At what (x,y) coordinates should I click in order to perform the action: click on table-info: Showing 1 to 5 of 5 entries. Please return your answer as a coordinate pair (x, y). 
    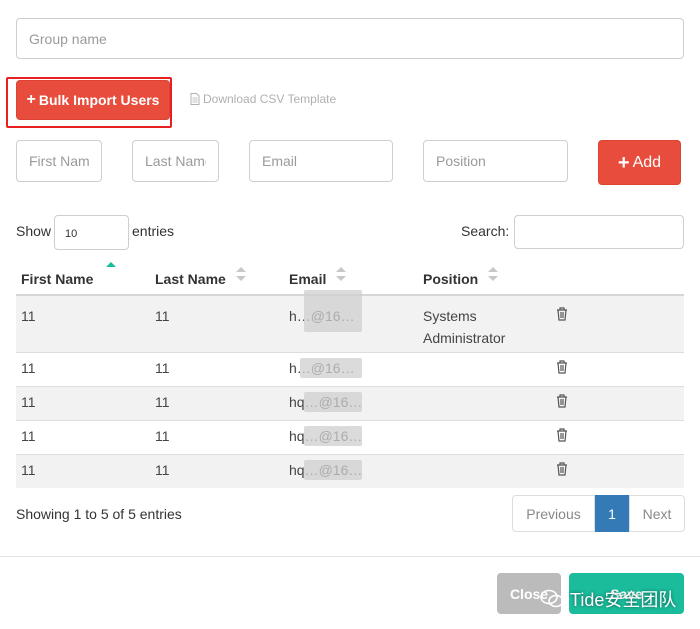
    Looking at the image, I should click on (99, 514).